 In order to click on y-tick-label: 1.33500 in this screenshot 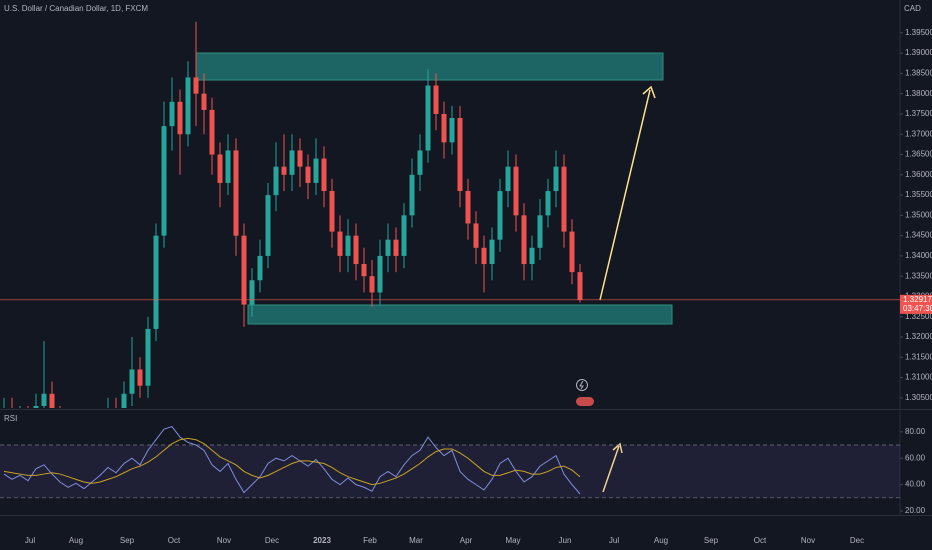, I will do `click(918, 275)`.